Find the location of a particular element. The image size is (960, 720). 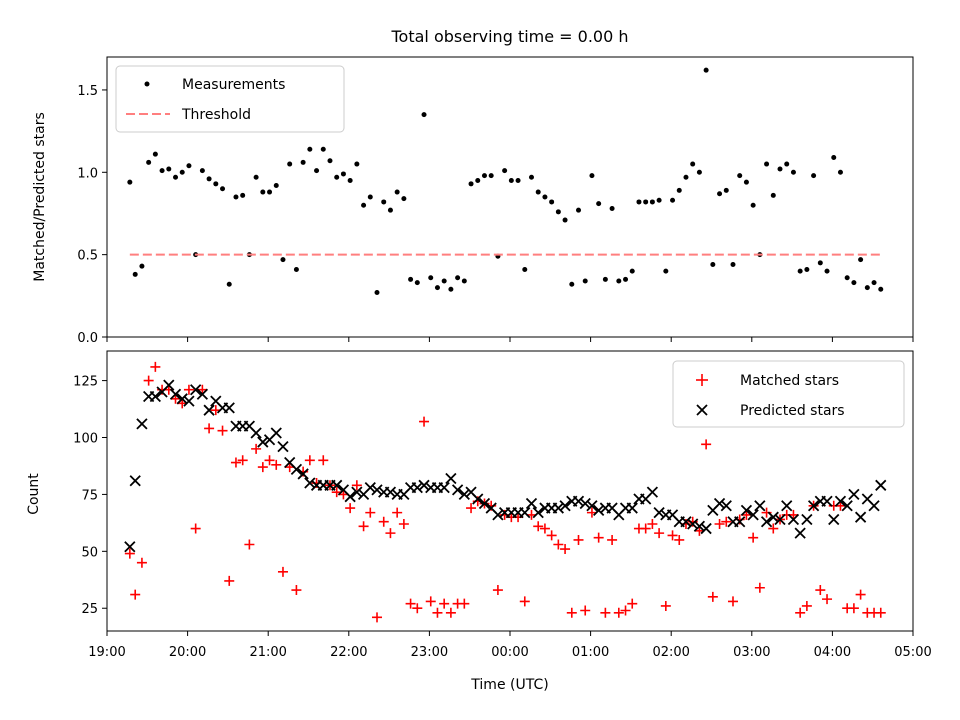

x-tick-label: 23:00 is located at coordinates (429, 652).